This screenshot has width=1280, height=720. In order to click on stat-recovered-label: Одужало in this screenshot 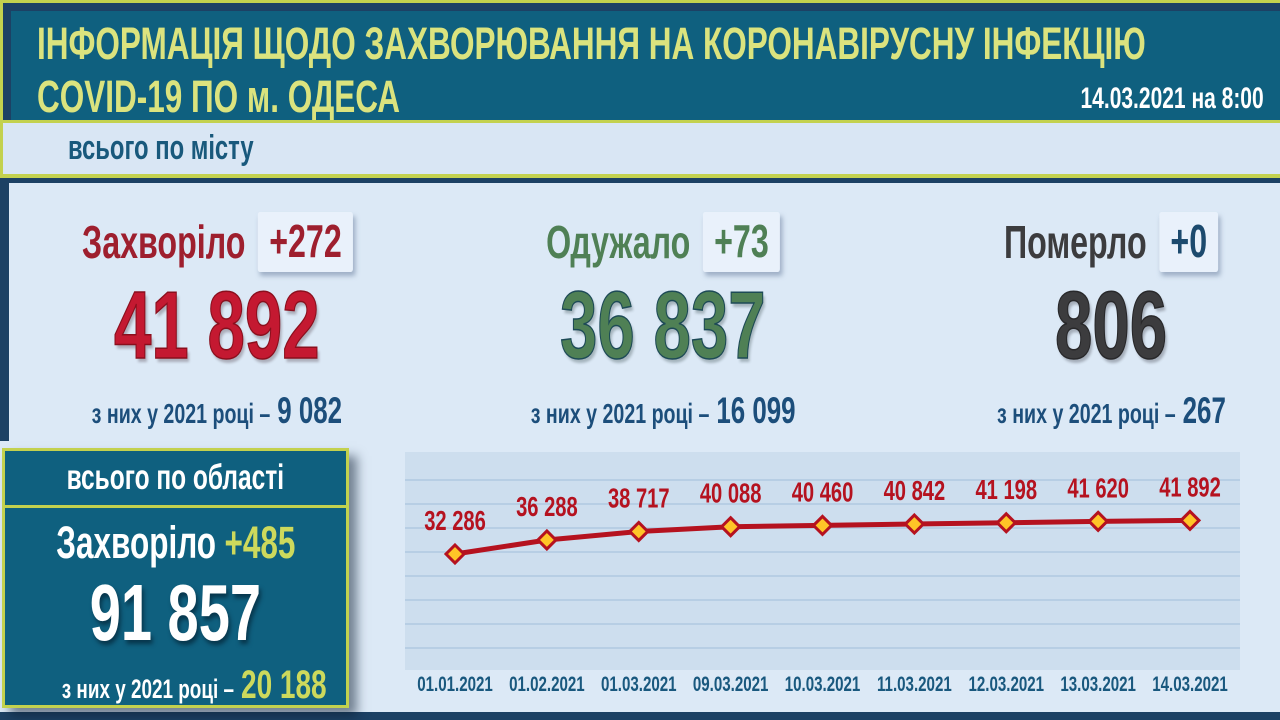, I will do `click(618, 242)`.